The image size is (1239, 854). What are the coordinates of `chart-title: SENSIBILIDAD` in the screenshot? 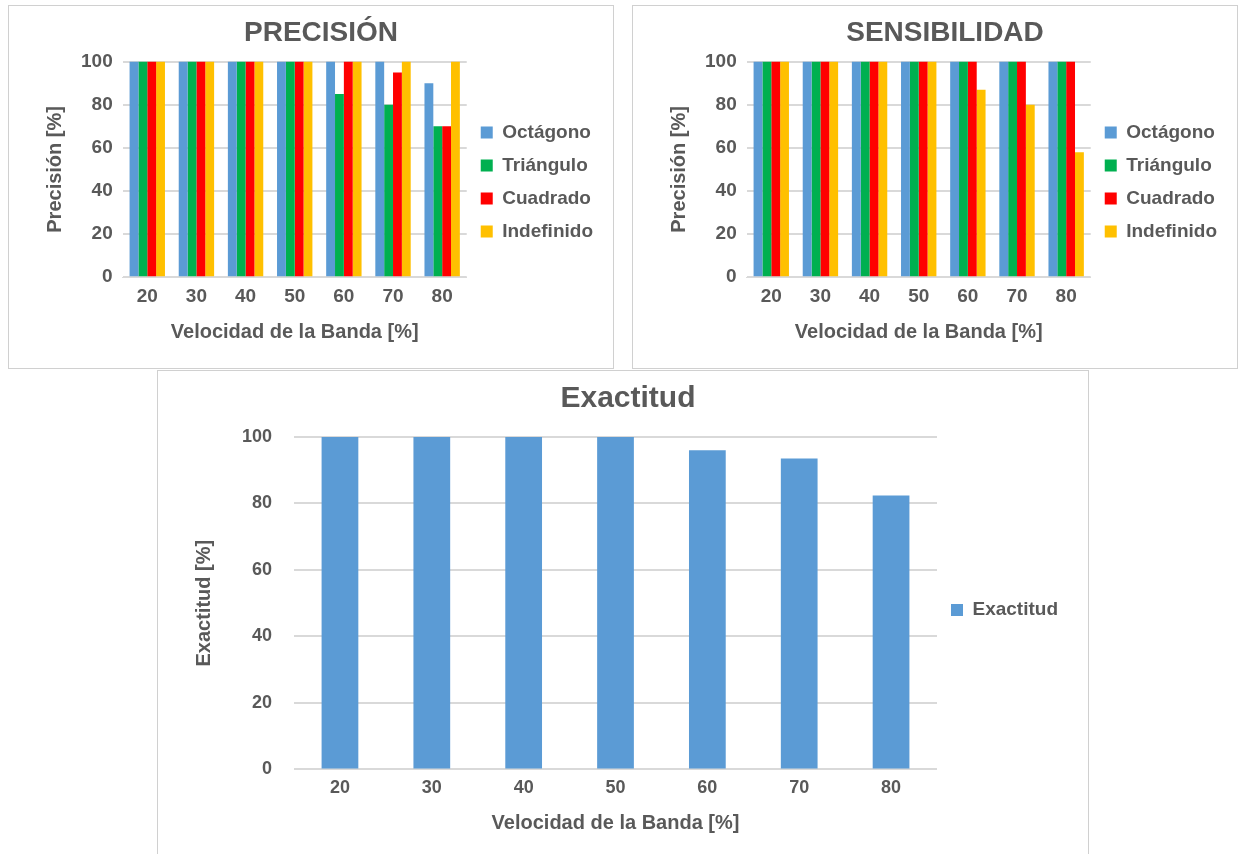 It's located at (945, 31).